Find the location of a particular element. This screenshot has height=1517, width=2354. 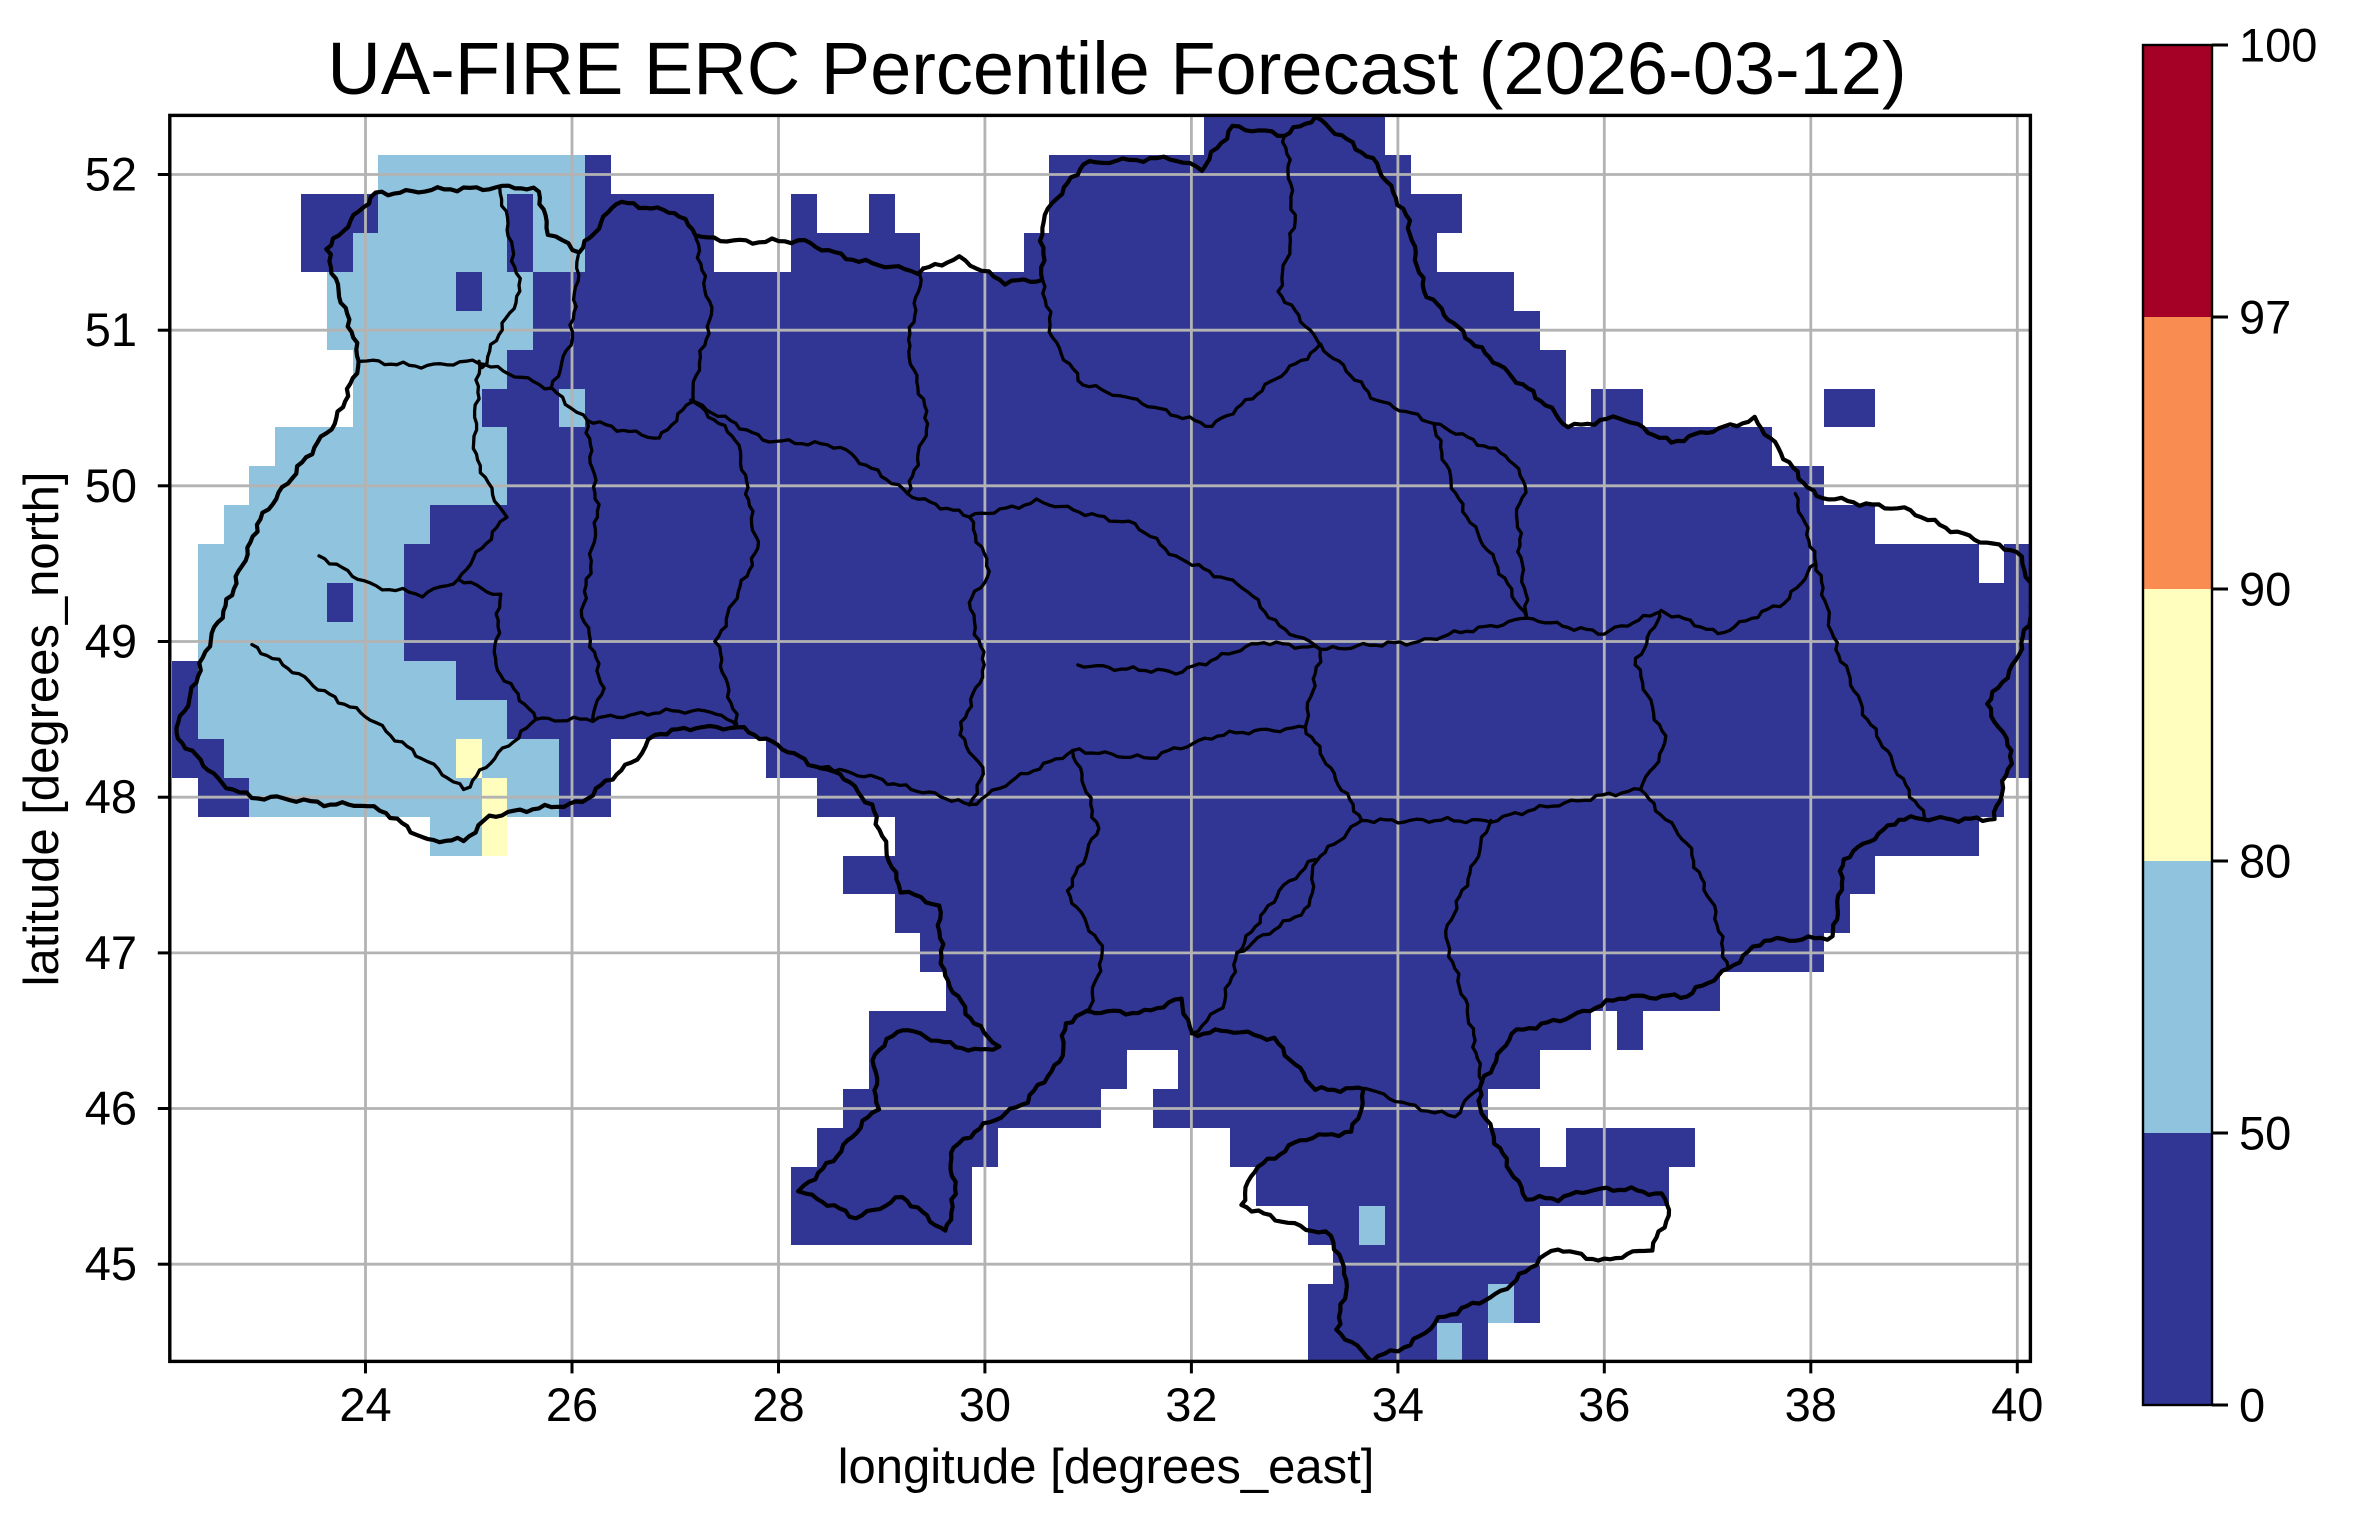

svg-text: 24 is located at coordinates (365, 1404).